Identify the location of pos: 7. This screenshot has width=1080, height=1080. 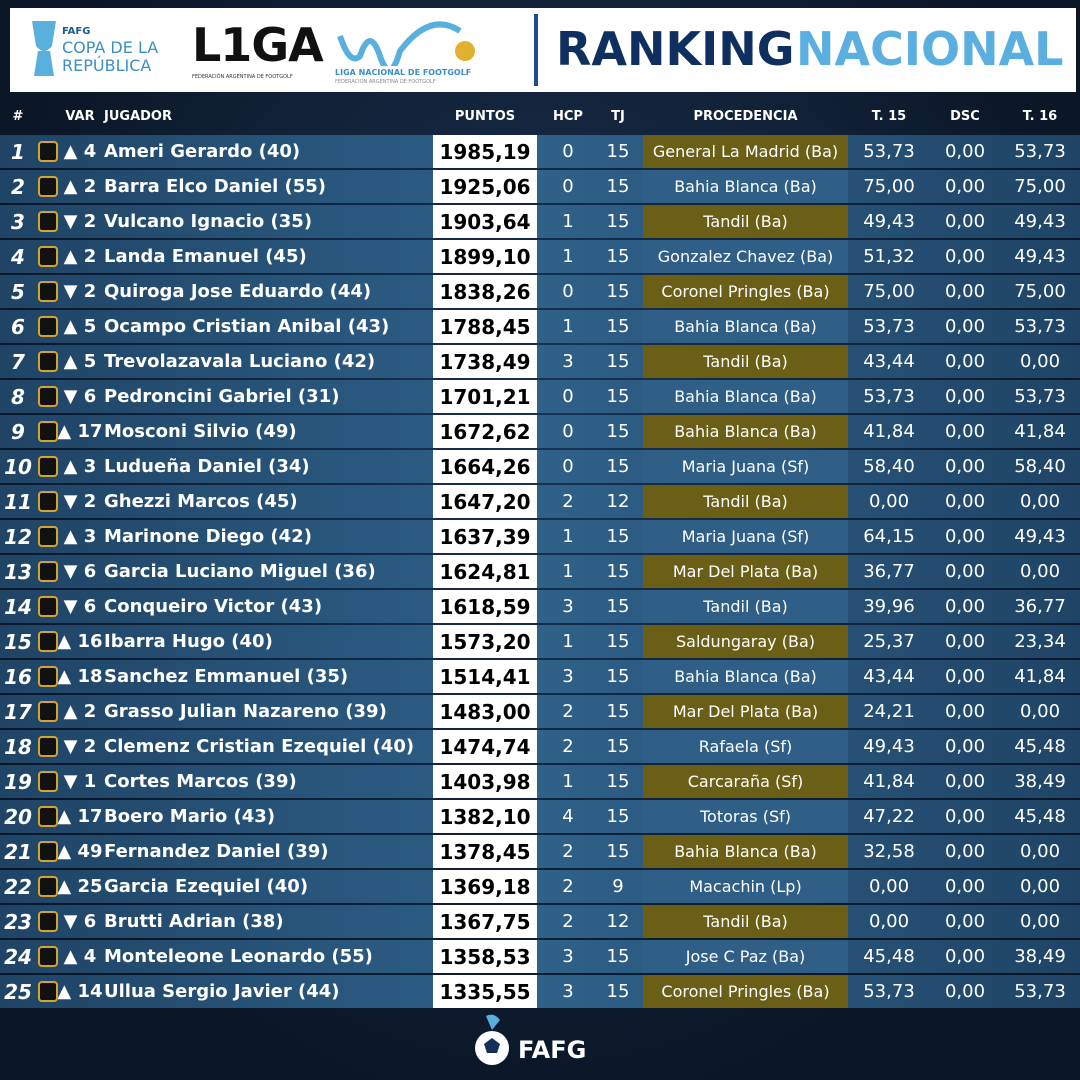
(18, 361).